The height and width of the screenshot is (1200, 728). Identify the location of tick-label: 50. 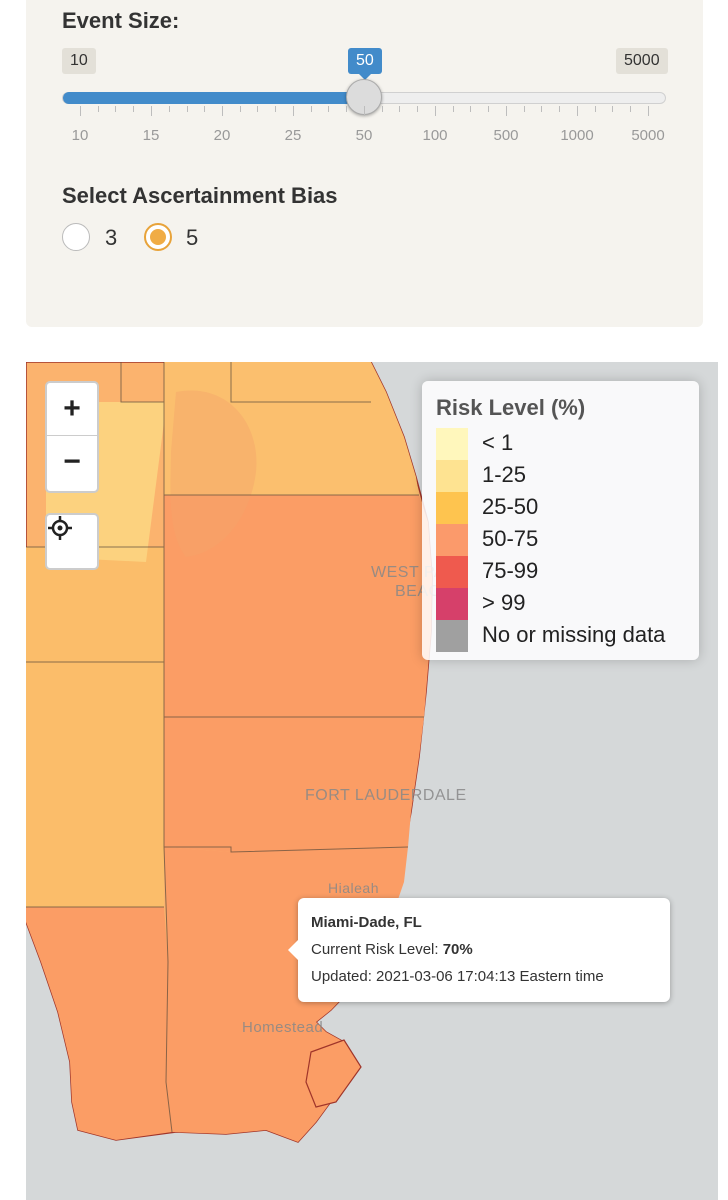
(364, 135).